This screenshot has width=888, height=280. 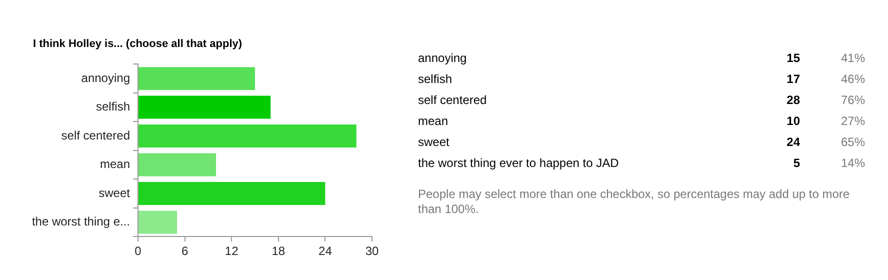 I want to click on y-tick-label: mean, so click(x=115, y=164).